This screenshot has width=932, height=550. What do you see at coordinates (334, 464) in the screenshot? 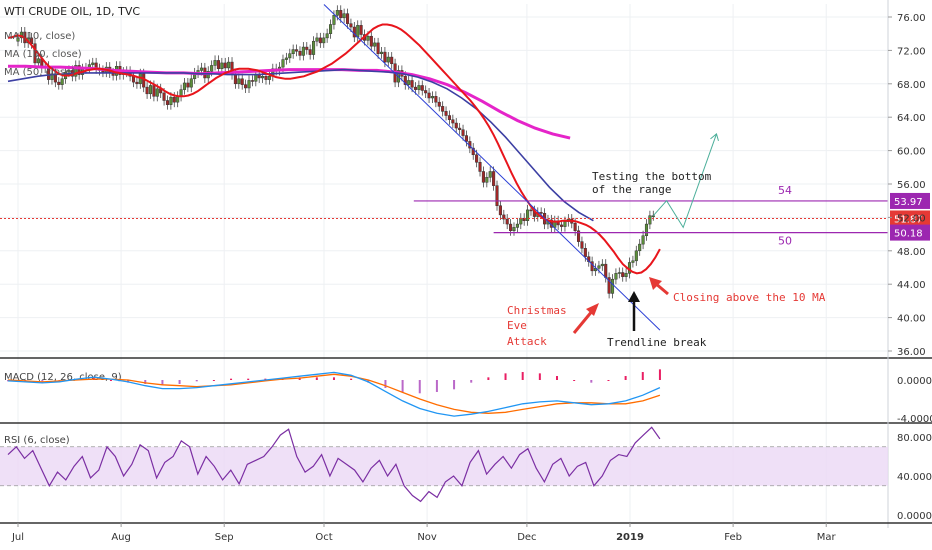
I see `rsi-line` at bounding box center [334, 464].